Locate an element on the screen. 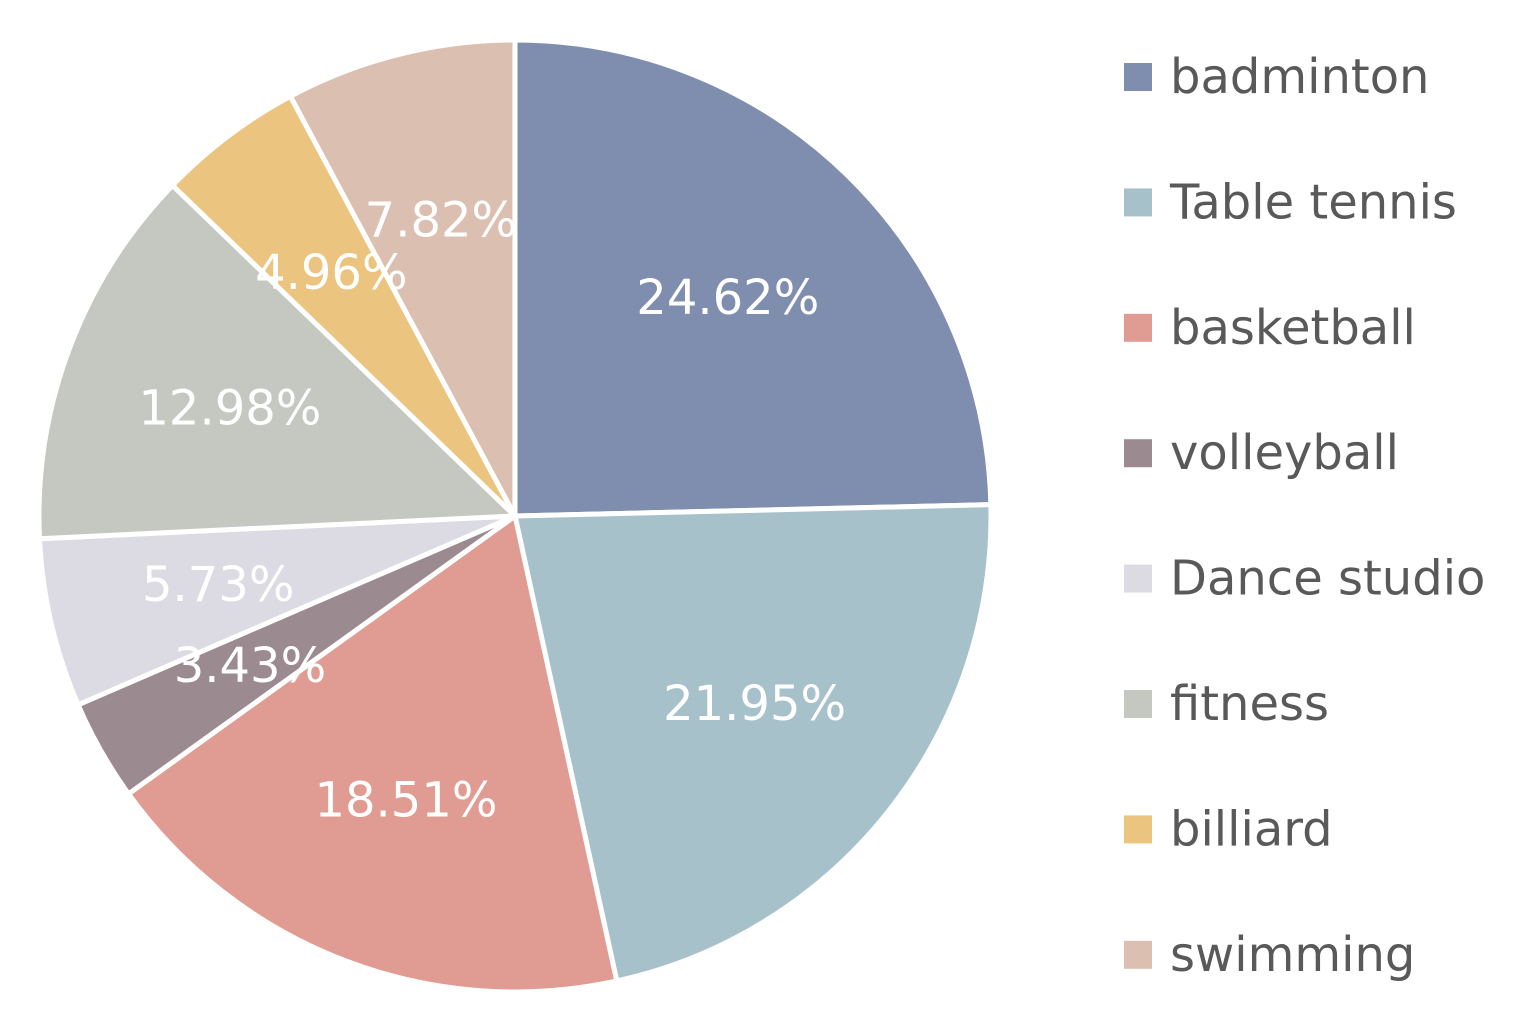 Image resolution: width=1528 pixels, height=1027 pixels. pie-slice-dance-studio is located at coordinates (277, 610).